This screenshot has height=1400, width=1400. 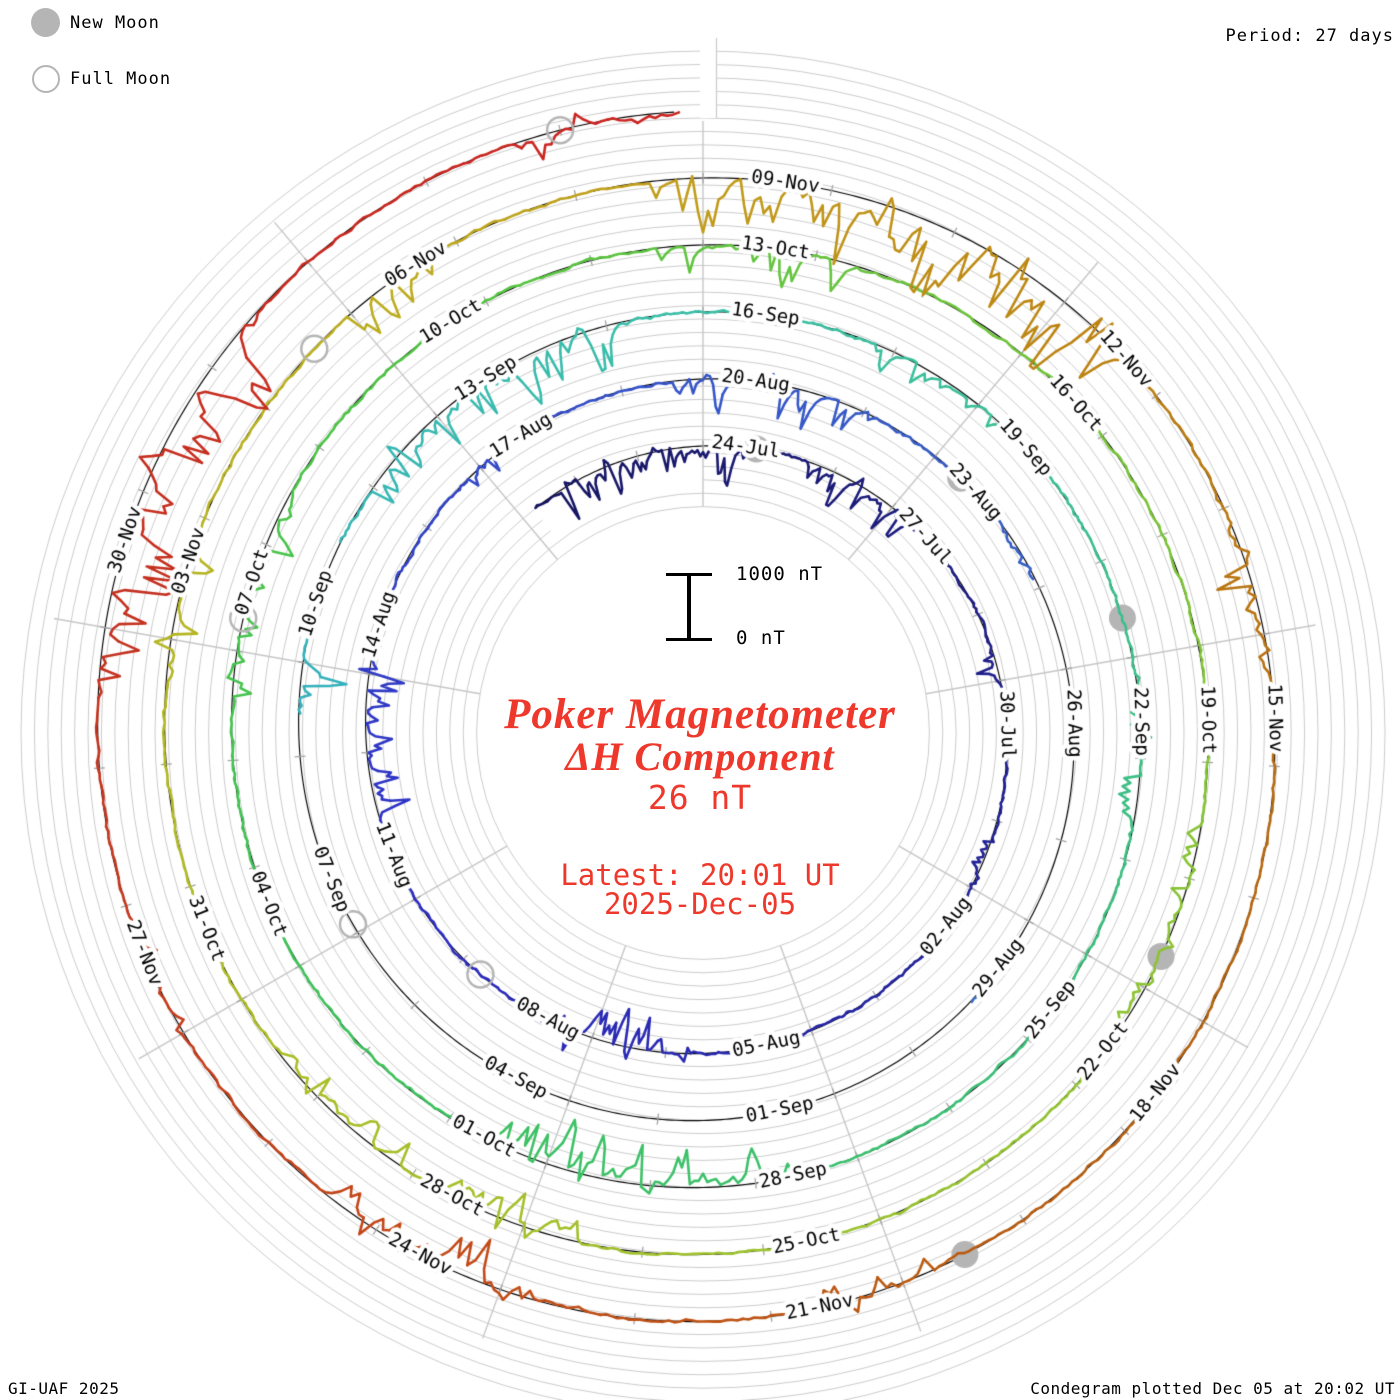 What do you see at coordinates (700, 756) in the screenshot?
I see `plot-title-line2: ΔH Component` at bounding box center [700, 756].